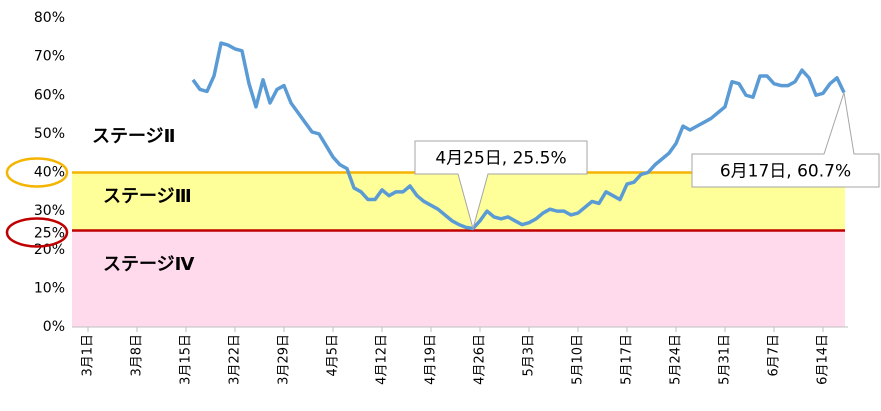 The image size is (881, 411). What do you see at coordinates (49, 233) in the screenshot?
I see `y-tick-label: 25%` at bounding box center [49, 233].